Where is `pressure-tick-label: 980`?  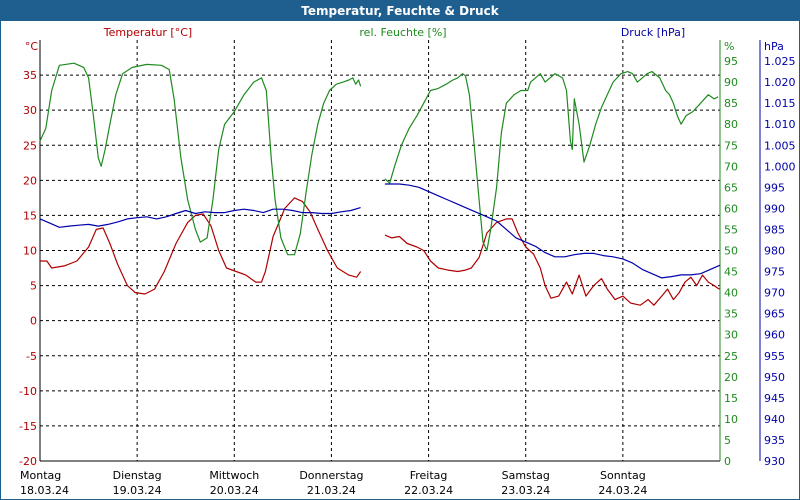 pressure-tick-label: 980 is located at coordinates (774, 251).